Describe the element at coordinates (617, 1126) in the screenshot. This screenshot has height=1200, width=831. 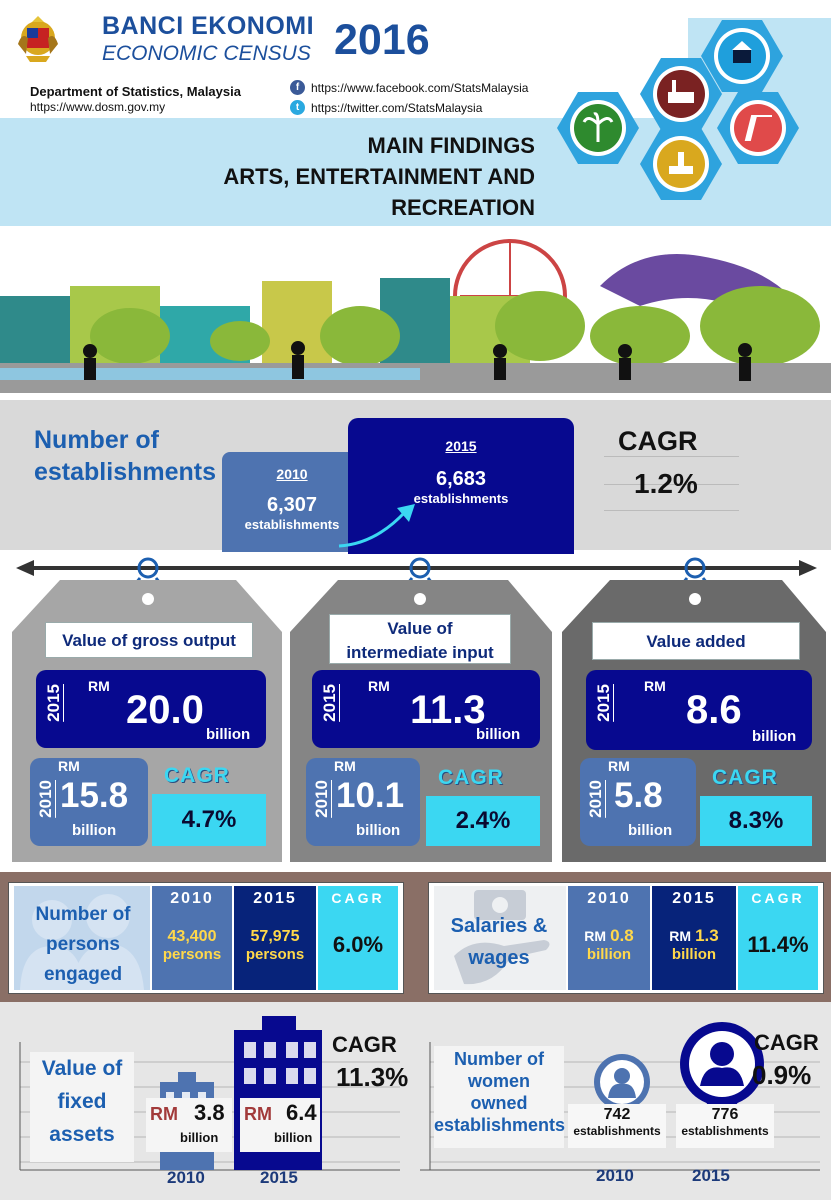
I see `women-2010-label: 742 establishments` at that location.